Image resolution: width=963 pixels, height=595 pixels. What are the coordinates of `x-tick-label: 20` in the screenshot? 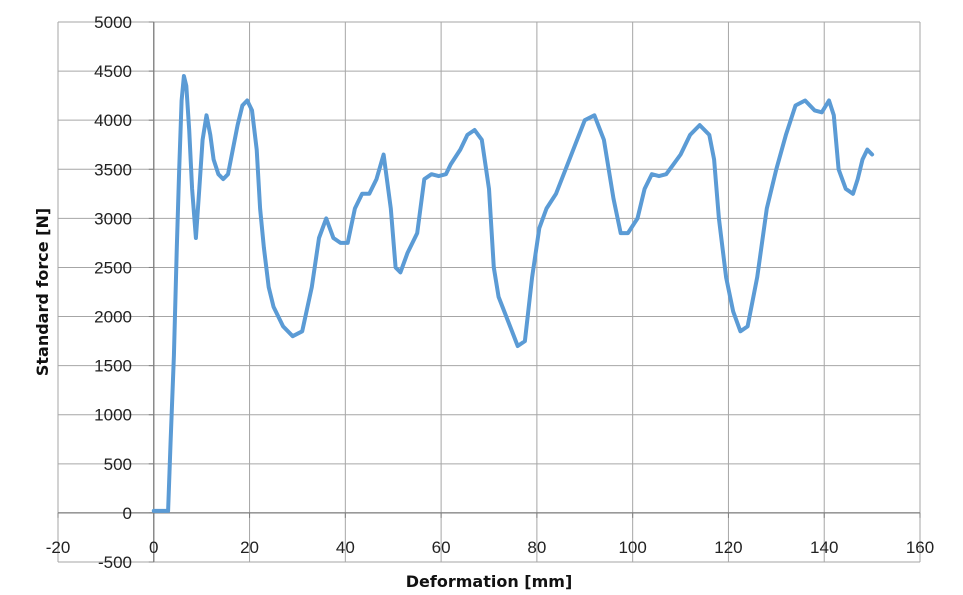 It's located at (249, 547).